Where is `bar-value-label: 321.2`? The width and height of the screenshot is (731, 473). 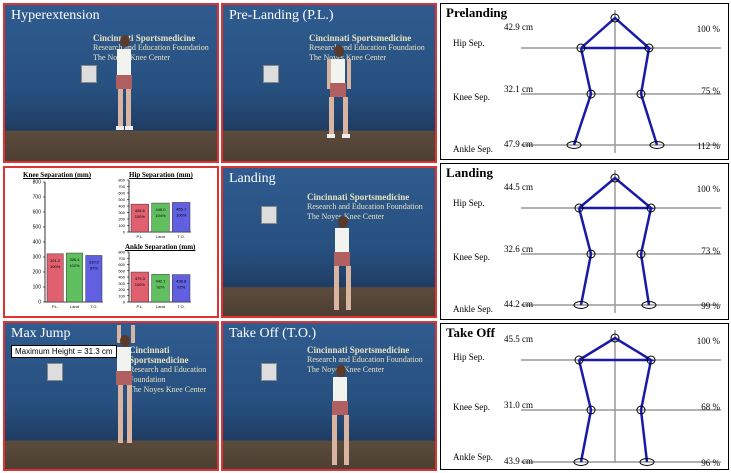 bar-value-label: 321.2 is located at coordinates (55, 260).